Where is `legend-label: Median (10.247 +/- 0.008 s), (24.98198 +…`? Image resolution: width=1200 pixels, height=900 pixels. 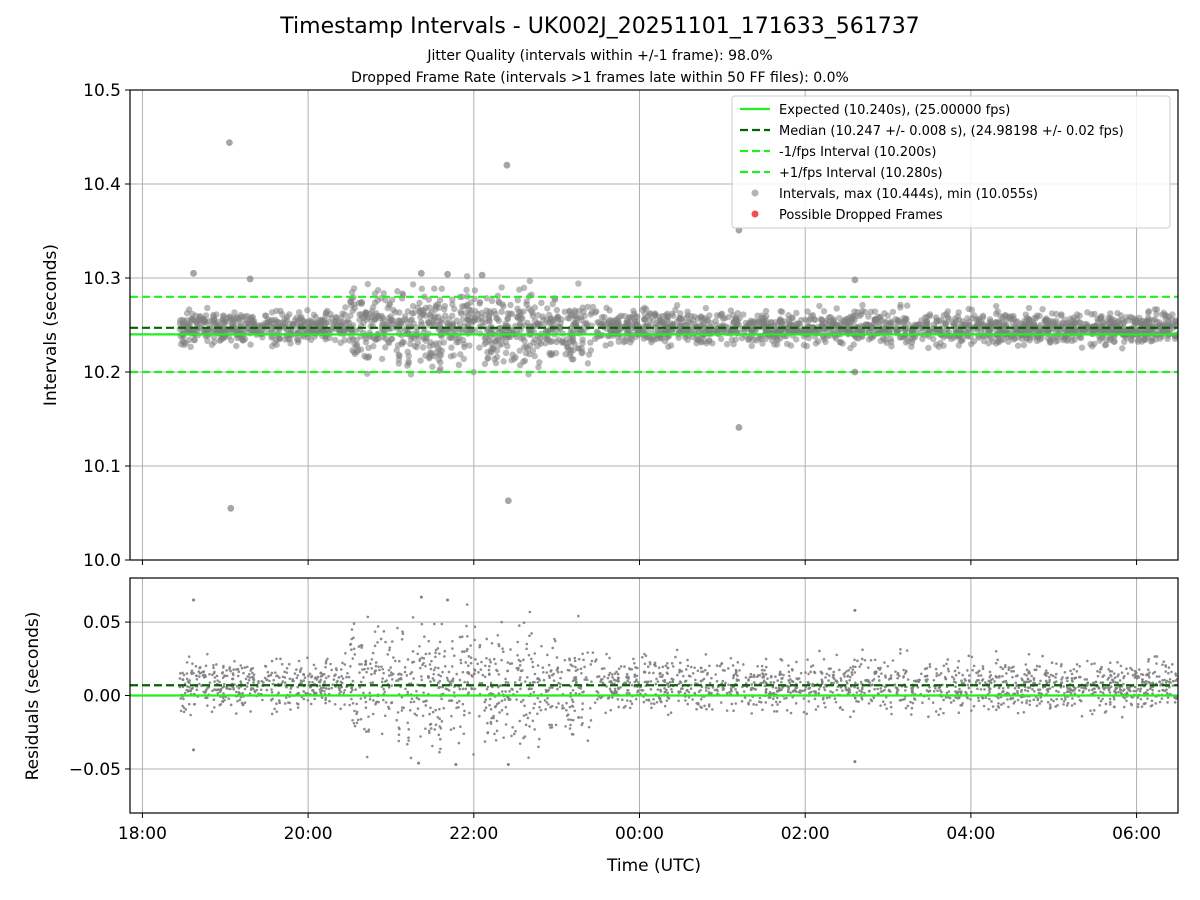 legend-label: Median (10.247 +/- 0.008 s), (24.98198 +… is located at coordinates (951, 131).